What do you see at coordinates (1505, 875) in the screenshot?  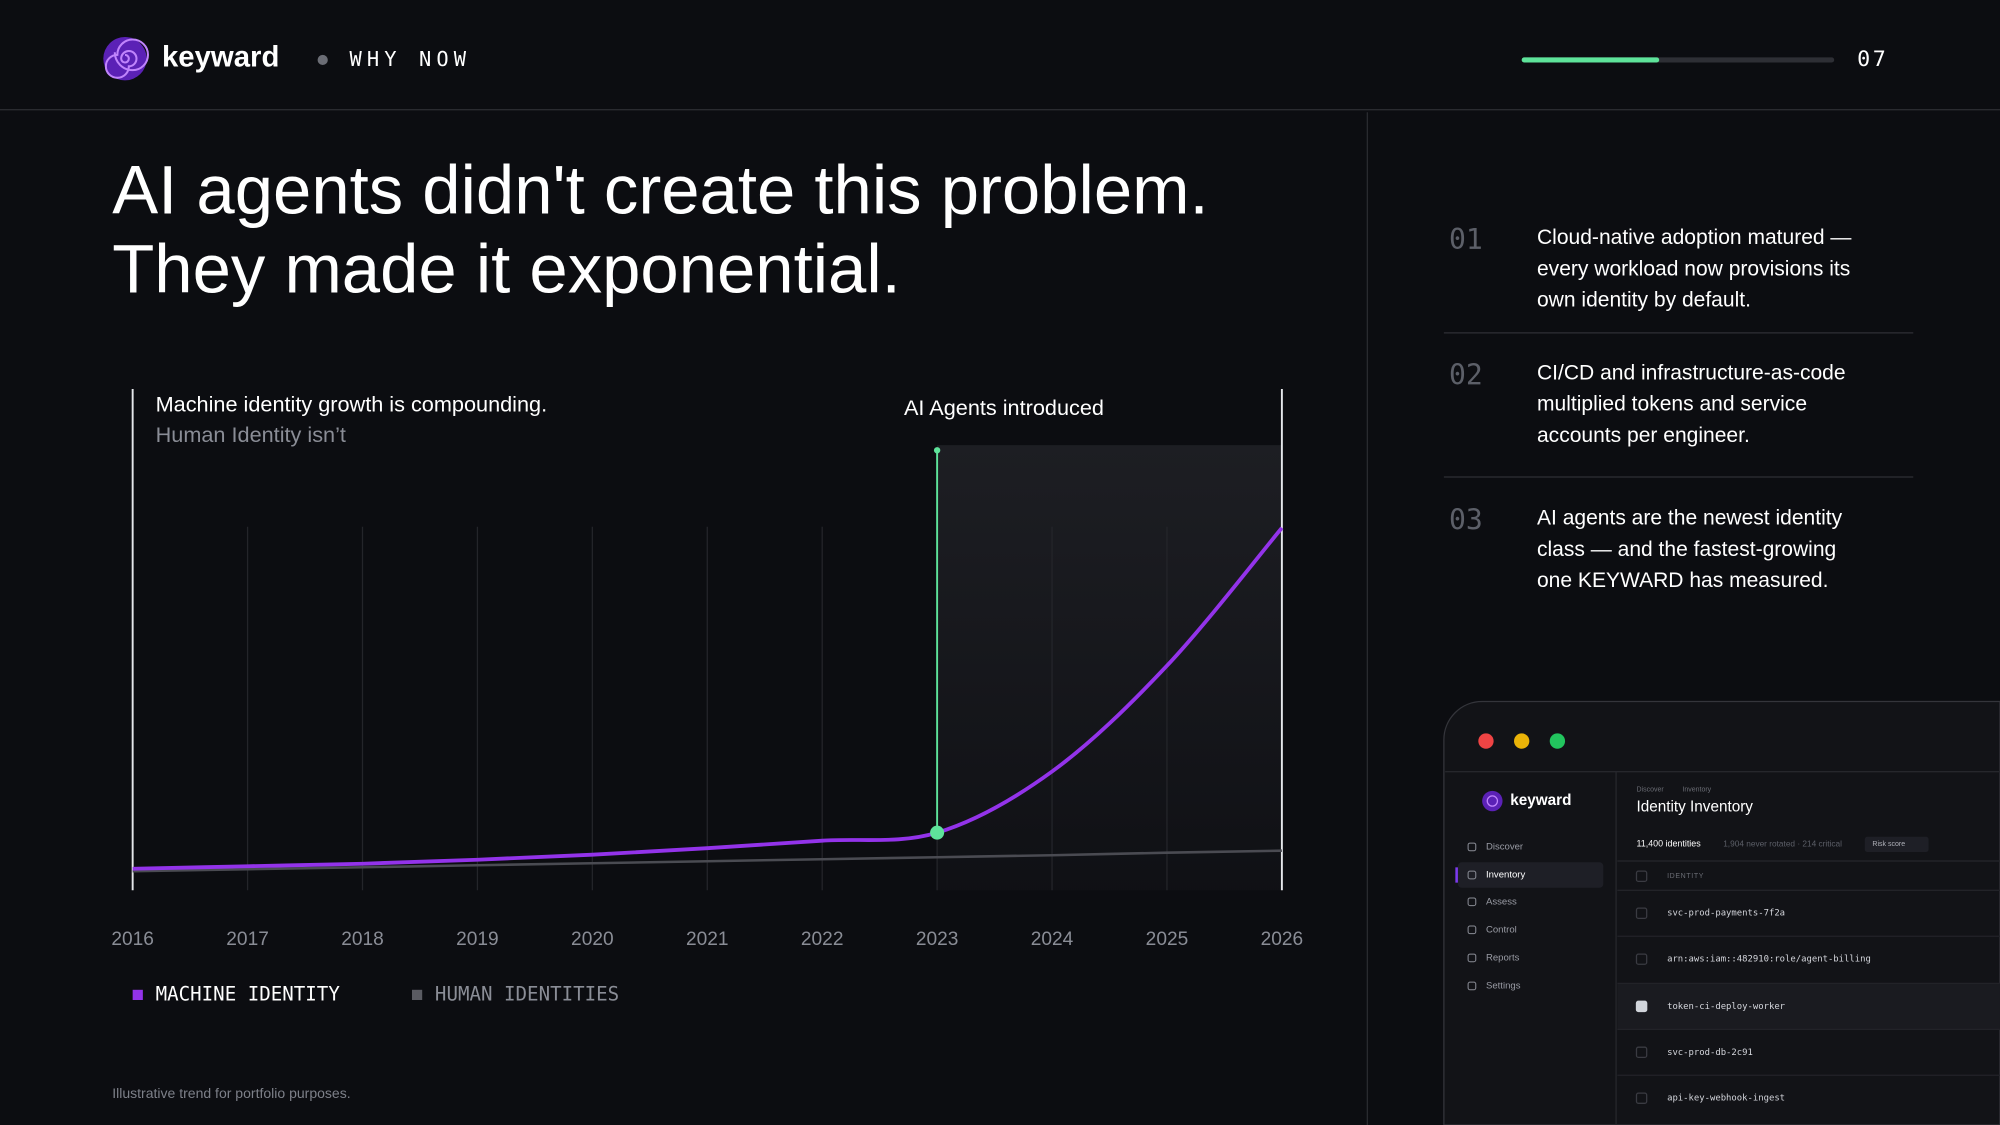 I see `nav-item: Inventory` at bounding box center [1505, 875].